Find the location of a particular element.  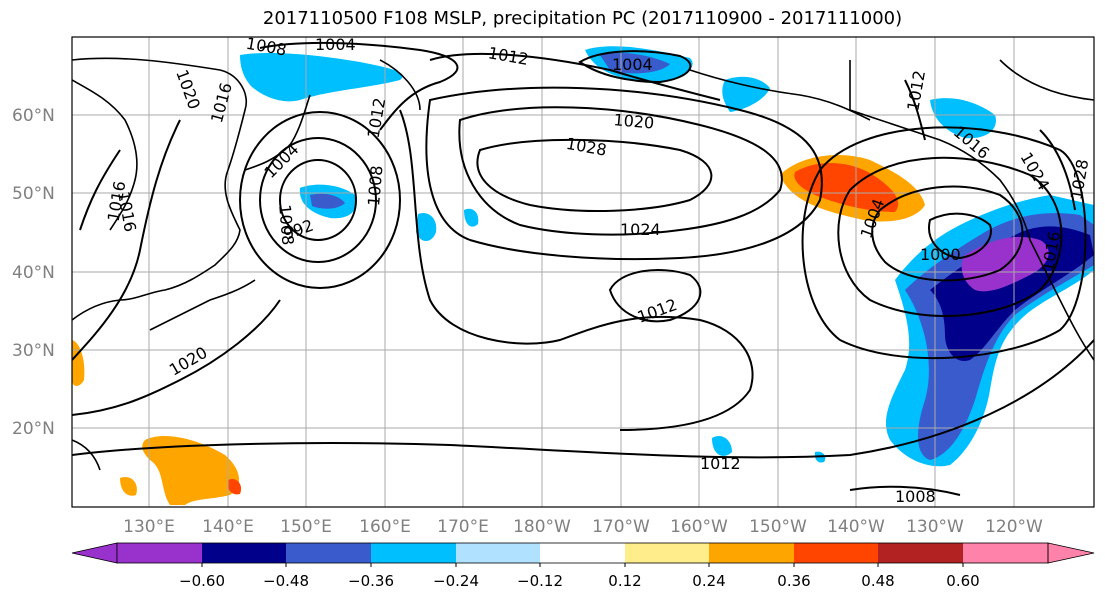

isobar-label: 1012 is located at coordinates (720, 463).